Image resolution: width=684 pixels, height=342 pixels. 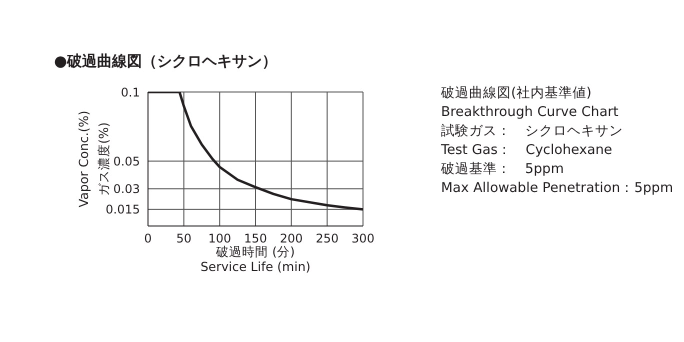 I want to click on chart-title: ●破過曲線図（シクロヘキサン）, so click(x=166, y=61).